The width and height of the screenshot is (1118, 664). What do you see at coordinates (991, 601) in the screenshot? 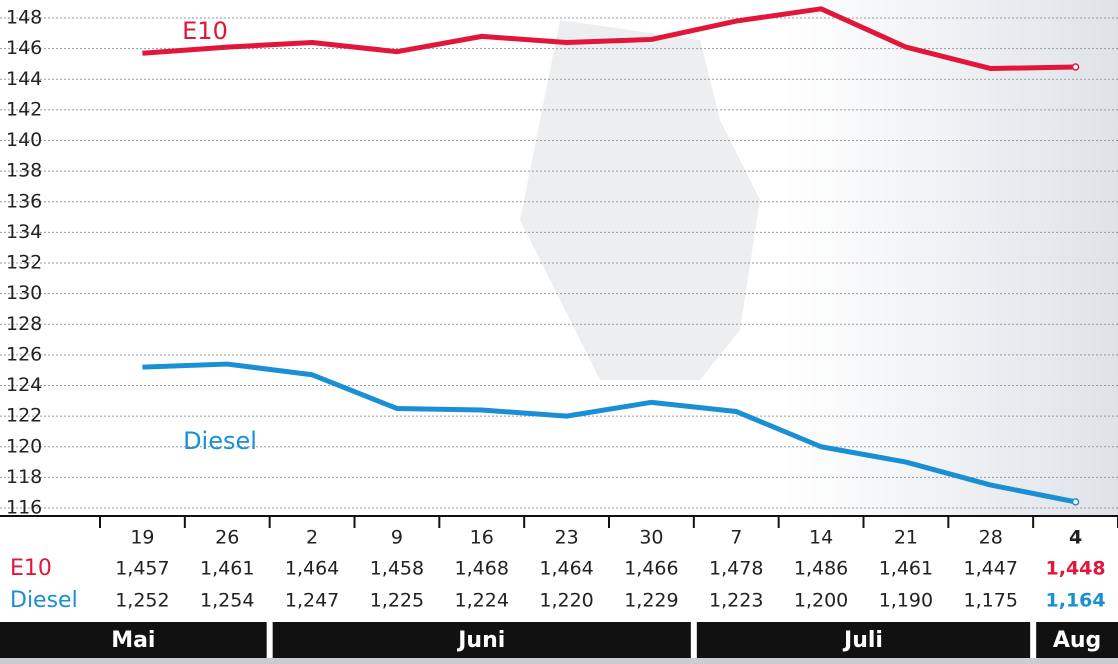
I see `value-label: 1,175` at bounding box center [991, 601].